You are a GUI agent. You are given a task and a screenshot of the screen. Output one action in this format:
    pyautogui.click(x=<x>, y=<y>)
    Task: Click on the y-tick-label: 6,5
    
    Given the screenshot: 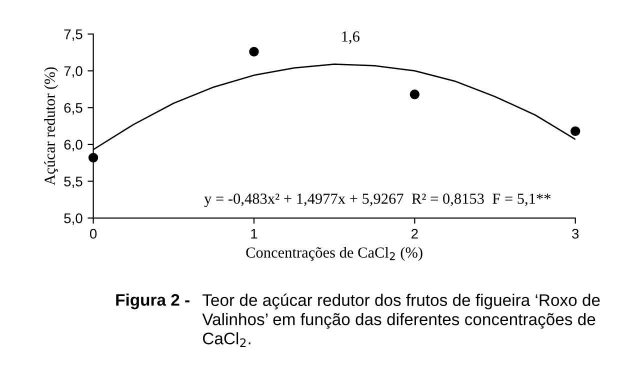 What is the action you would take?
    pyautogui.click(x=73, y=108)
    